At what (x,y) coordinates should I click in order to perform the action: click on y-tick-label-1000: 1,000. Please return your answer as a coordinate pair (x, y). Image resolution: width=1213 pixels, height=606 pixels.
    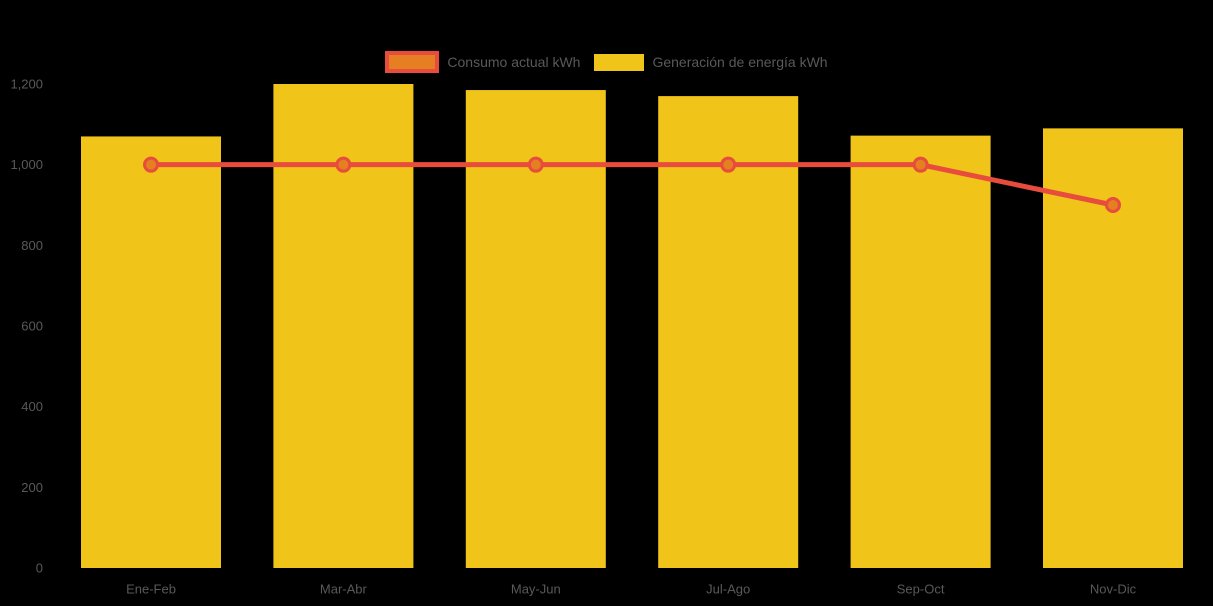
    Looking at the image, I should click on (26, 164).